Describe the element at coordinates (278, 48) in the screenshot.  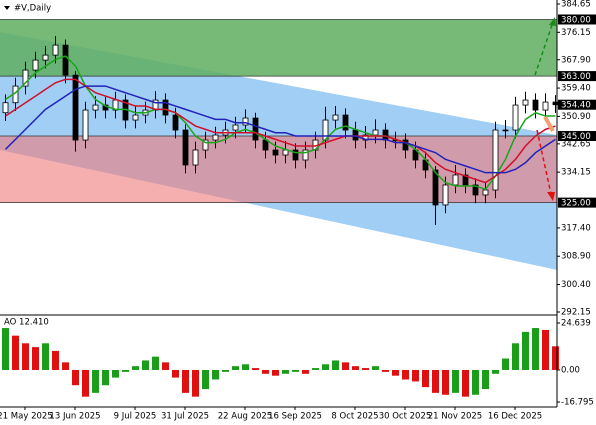
I see `zone` at that location.